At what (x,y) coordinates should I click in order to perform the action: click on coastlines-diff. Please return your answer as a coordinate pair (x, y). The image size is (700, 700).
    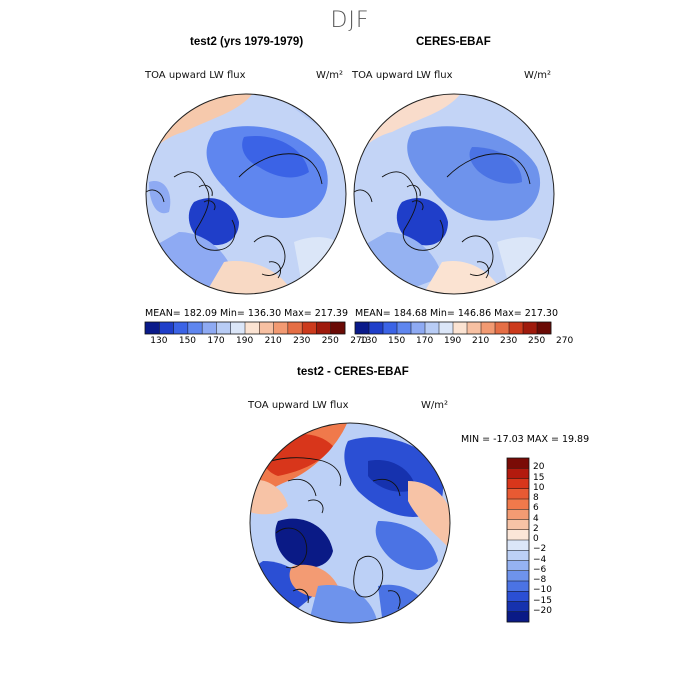
    Looking at the image, I should click on (329, 533).